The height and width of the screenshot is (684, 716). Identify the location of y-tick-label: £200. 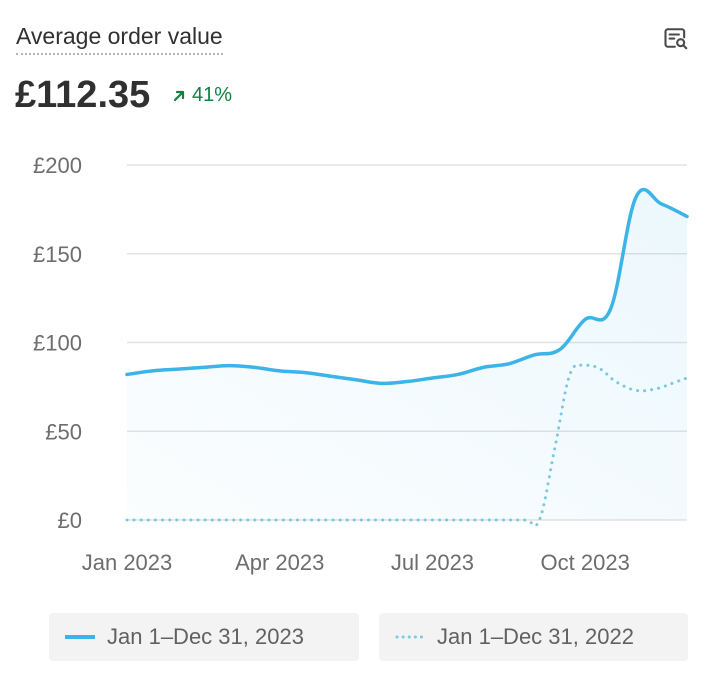
(57, 165).